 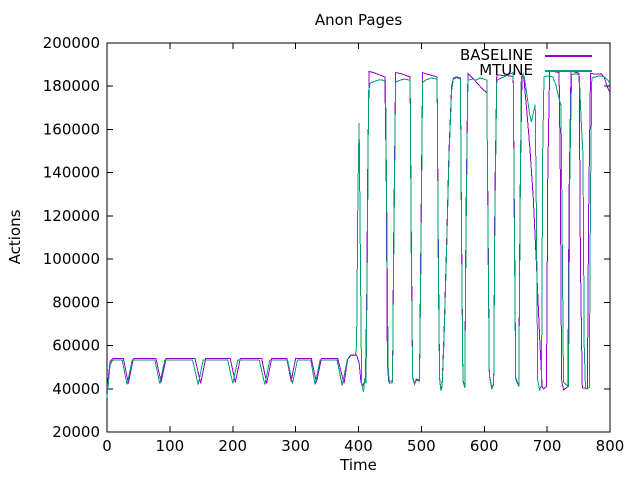 What do you see at coordinates (496, 55) in the screenshot?
I see `legend-label-baseline: BASELINE` at bounding box center [496, 55].